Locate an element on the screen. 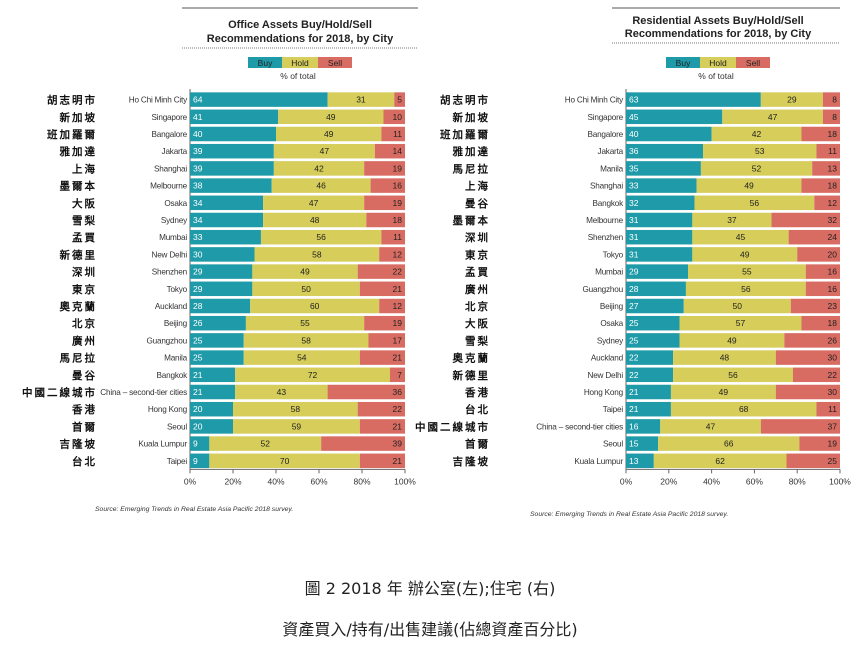  data-label-sell: 19 is located at coordinates (833, 444).